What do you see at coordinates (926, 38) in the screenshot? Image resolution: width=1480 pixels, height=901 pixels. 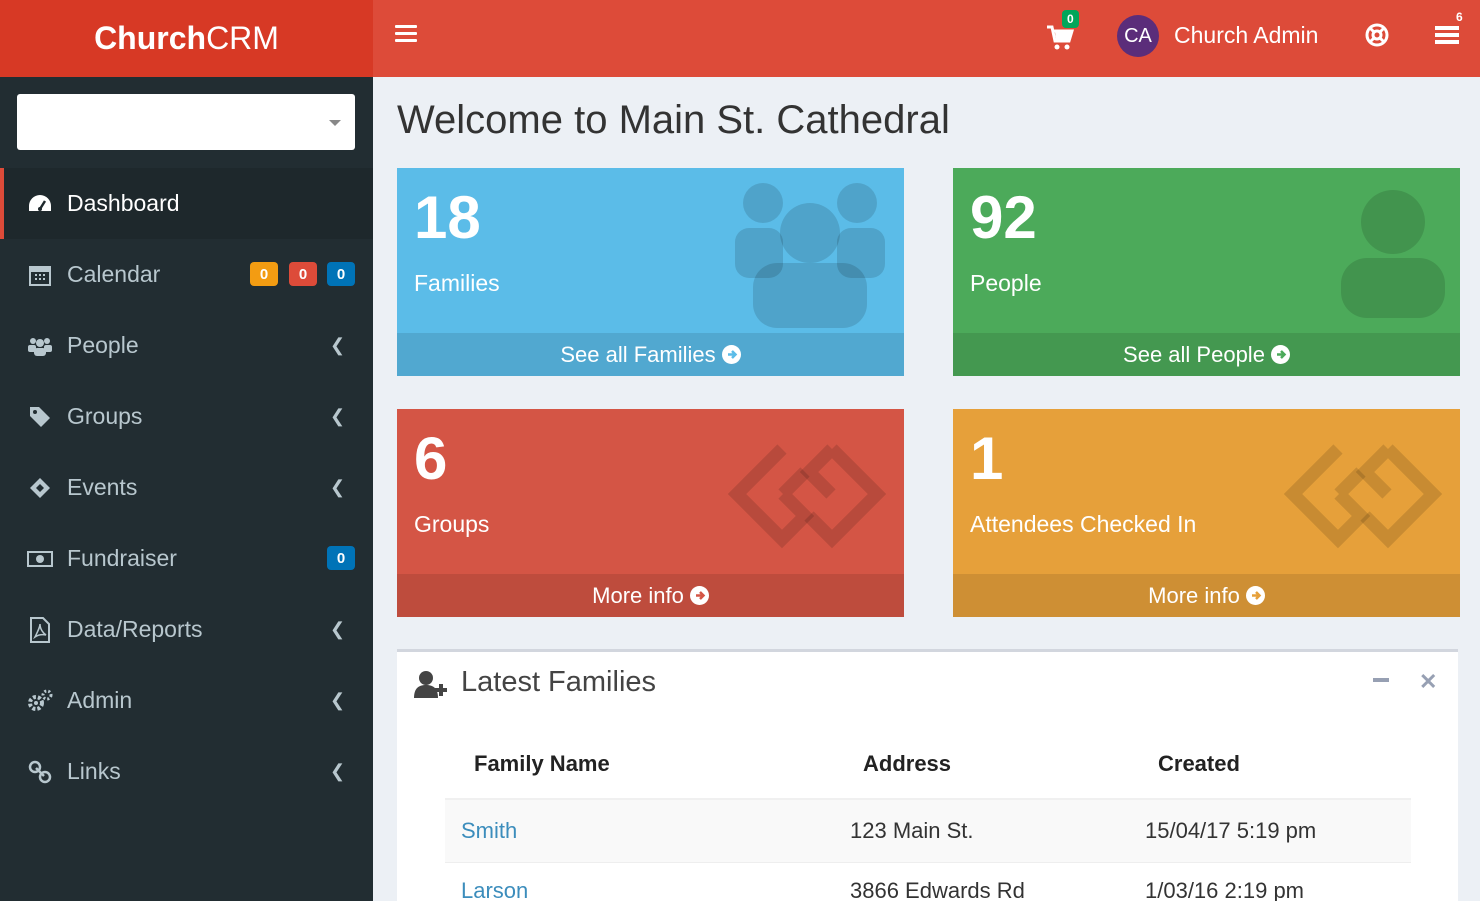 I see `top-navbar: 0 CA Church Admin 6` at bounding box center [926, 38].